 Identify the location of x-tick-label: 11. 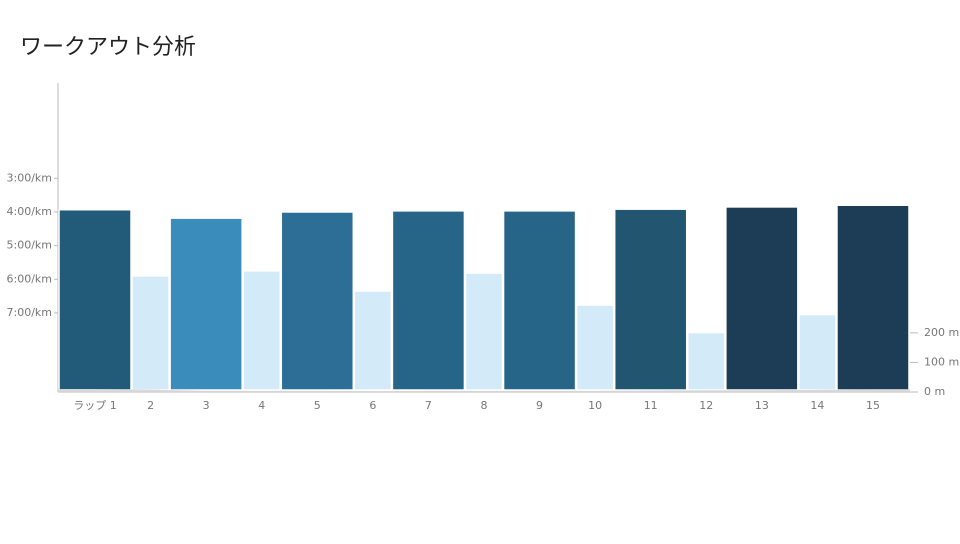
(651, 405).